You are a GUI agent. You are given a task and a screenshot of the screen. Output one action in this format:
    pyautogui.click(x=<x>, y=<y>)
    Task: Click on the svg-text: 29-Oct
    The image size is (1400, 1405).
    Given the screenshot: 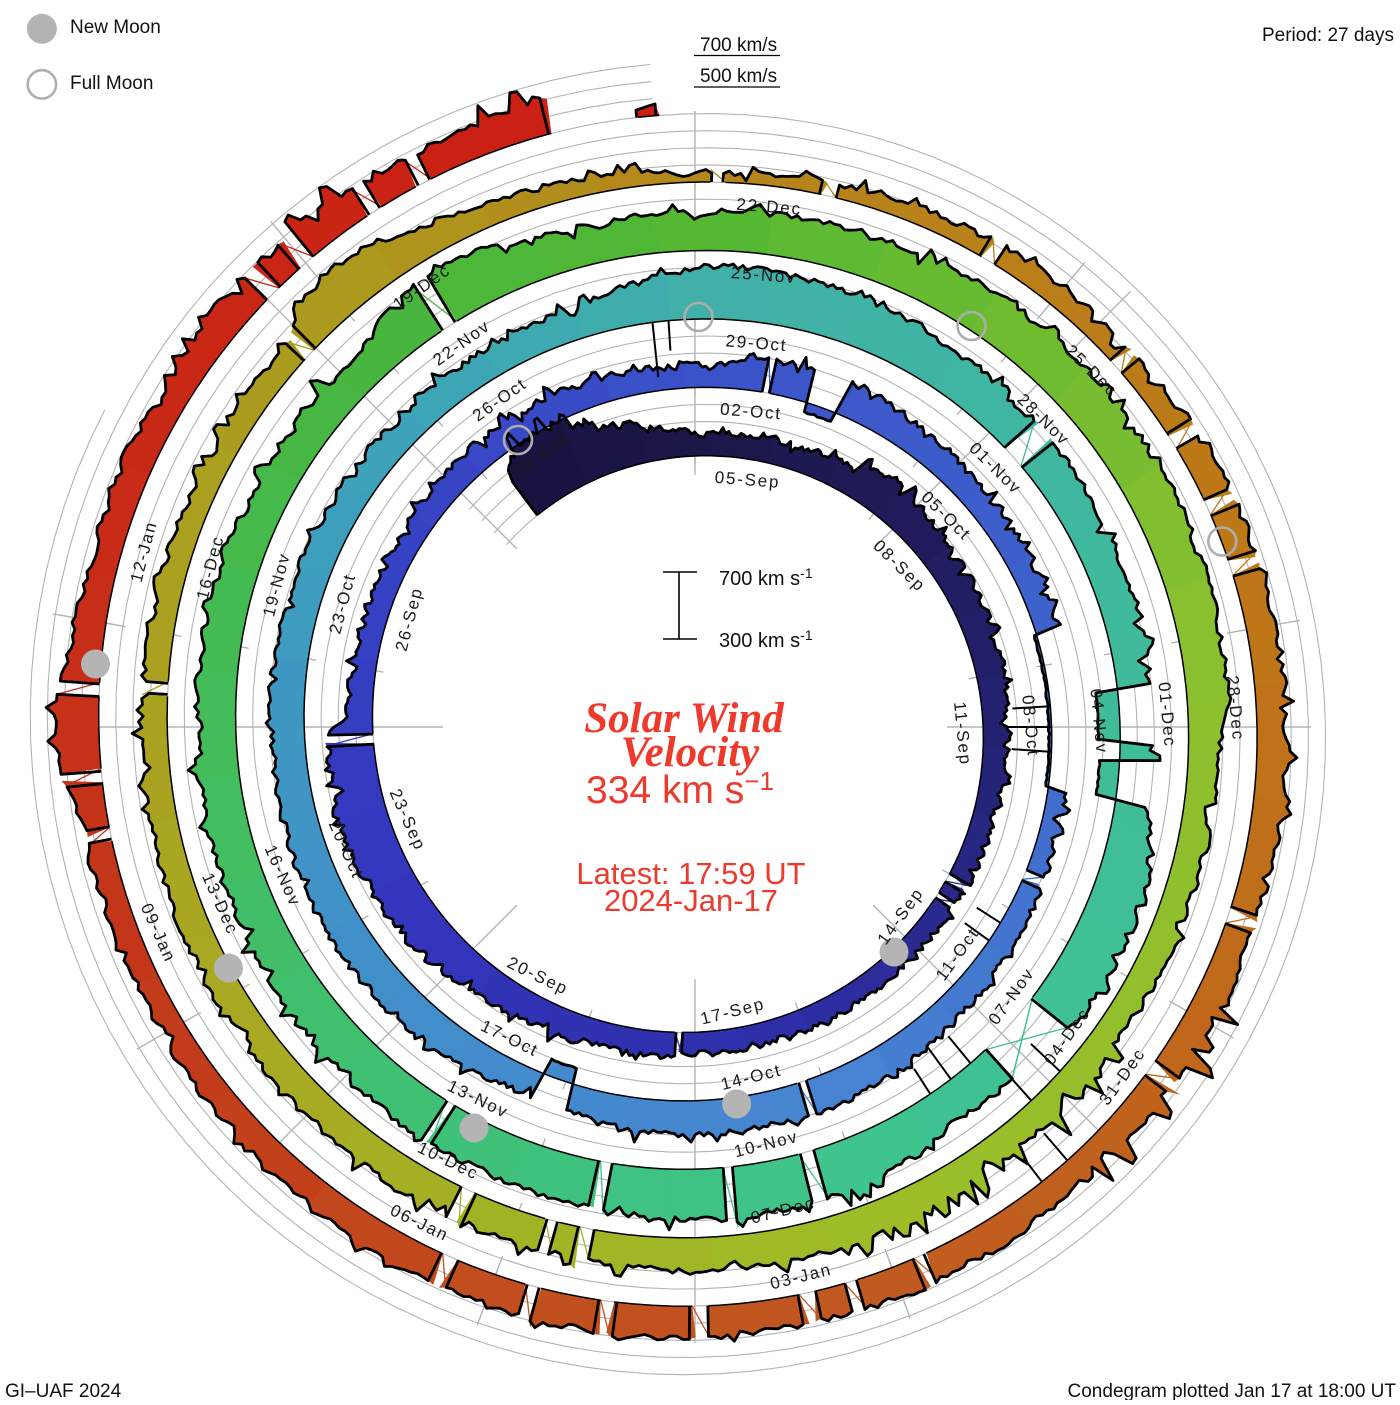 What is the action you would take?
    pyautogui.click(x=756, y=343)
    